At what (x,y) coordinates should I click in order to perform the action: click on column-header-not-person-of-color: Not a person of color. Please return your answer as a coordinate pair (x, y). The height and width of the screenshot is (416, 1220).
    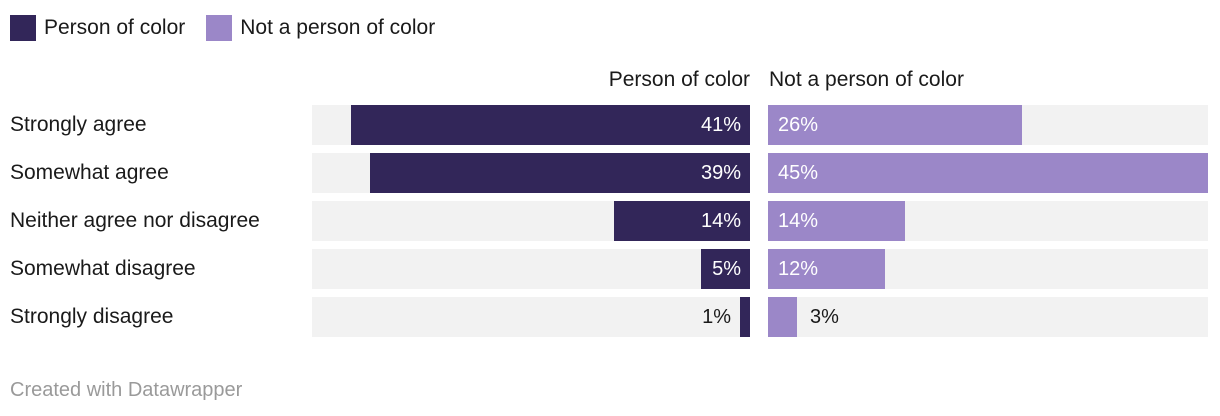
    Looking at the image, I should click on (866, 79).